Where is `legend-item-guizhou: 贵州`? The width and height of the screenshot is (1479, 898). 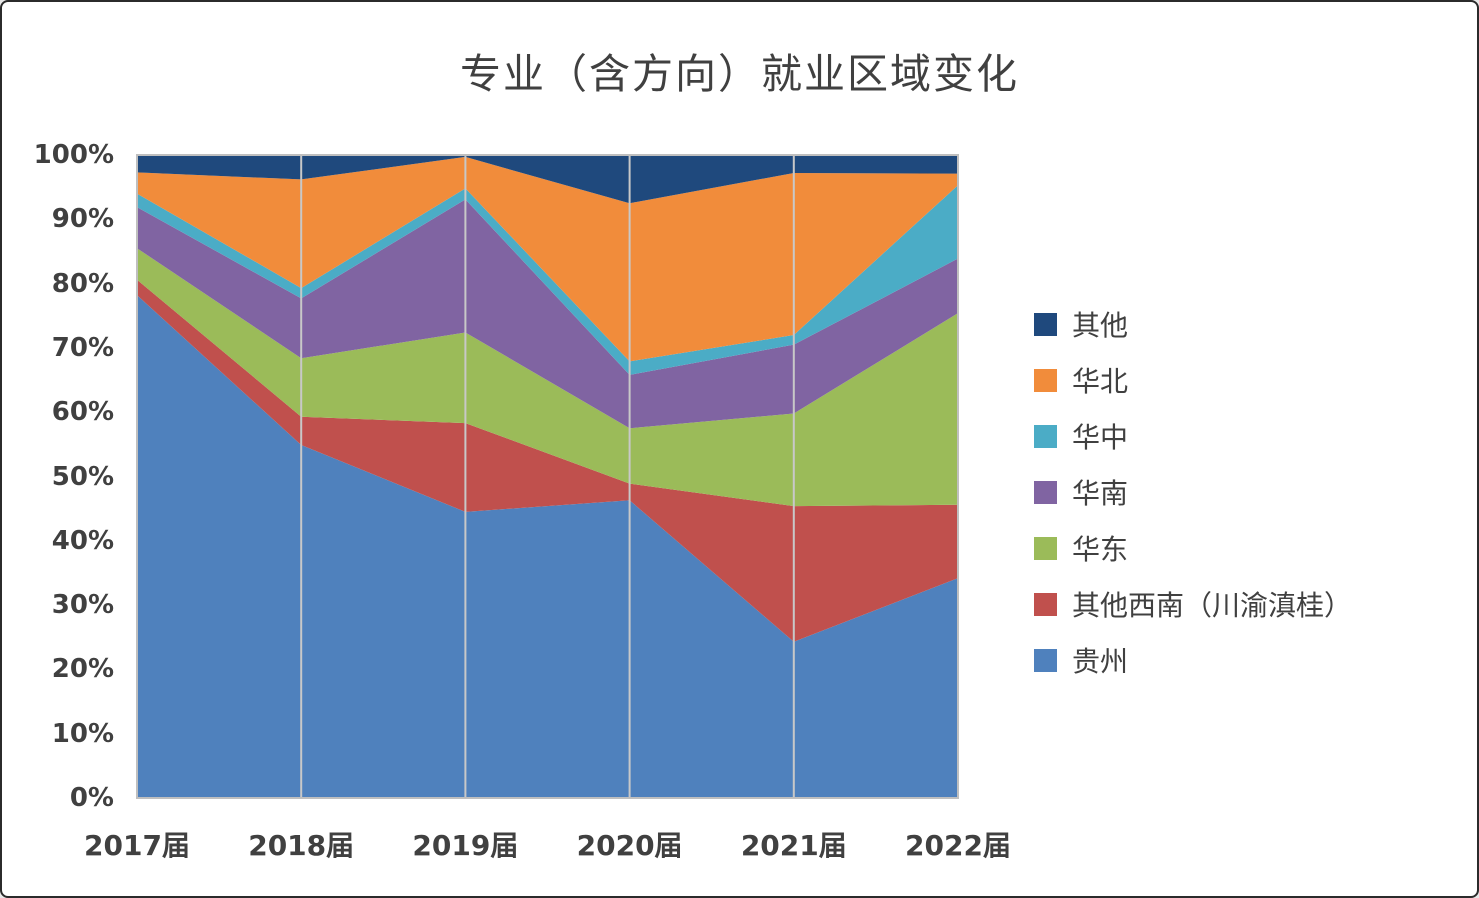
legend-item-guizhou: 贵州 is located at coordinates (1193, 660).